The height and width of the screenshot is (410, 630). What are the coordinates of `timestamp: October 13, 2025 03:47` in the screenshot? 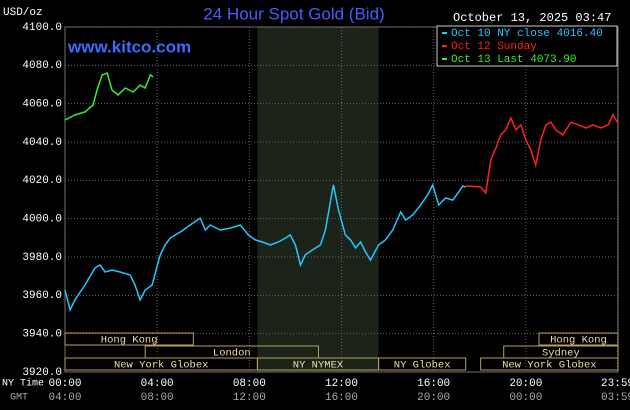 It's located at (532, 18).